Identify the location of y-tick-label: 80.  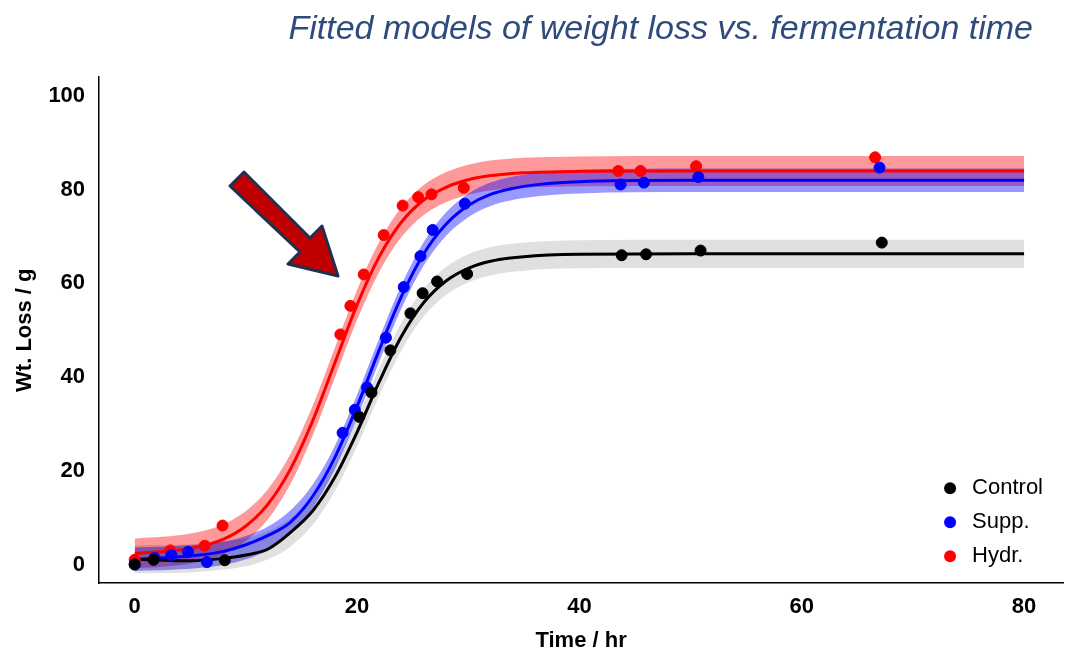
(73, 188).